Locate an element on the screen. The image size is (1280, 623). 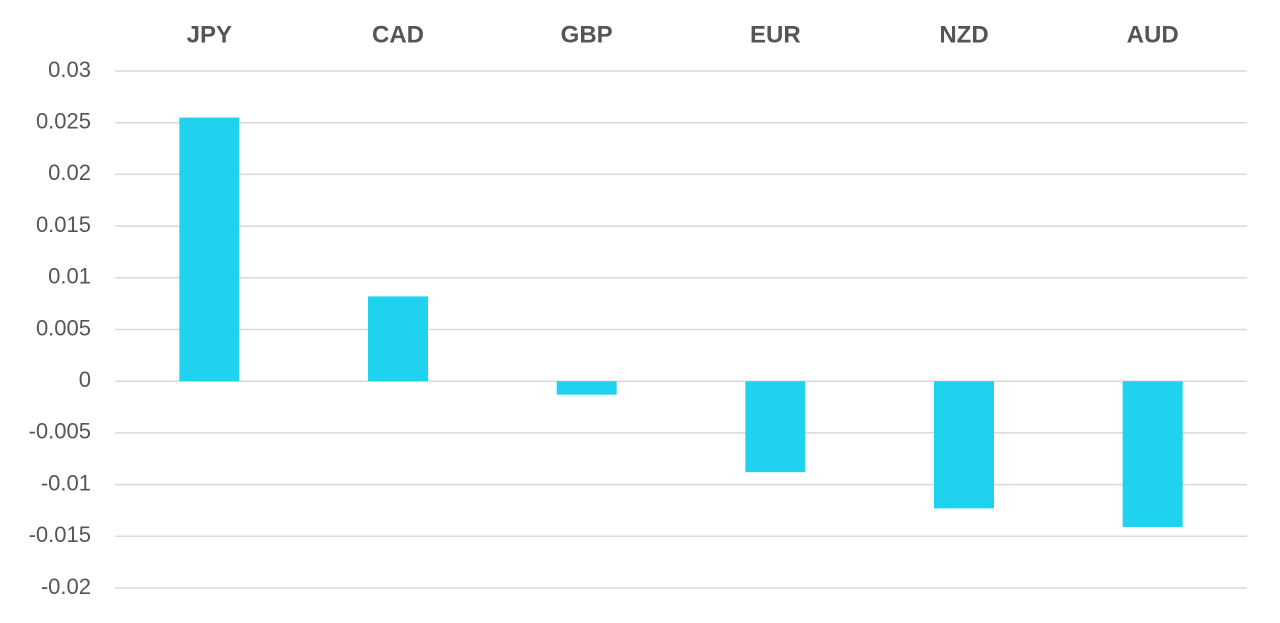
y-tick-label: 0.025 is located at coordinates (63, 121).